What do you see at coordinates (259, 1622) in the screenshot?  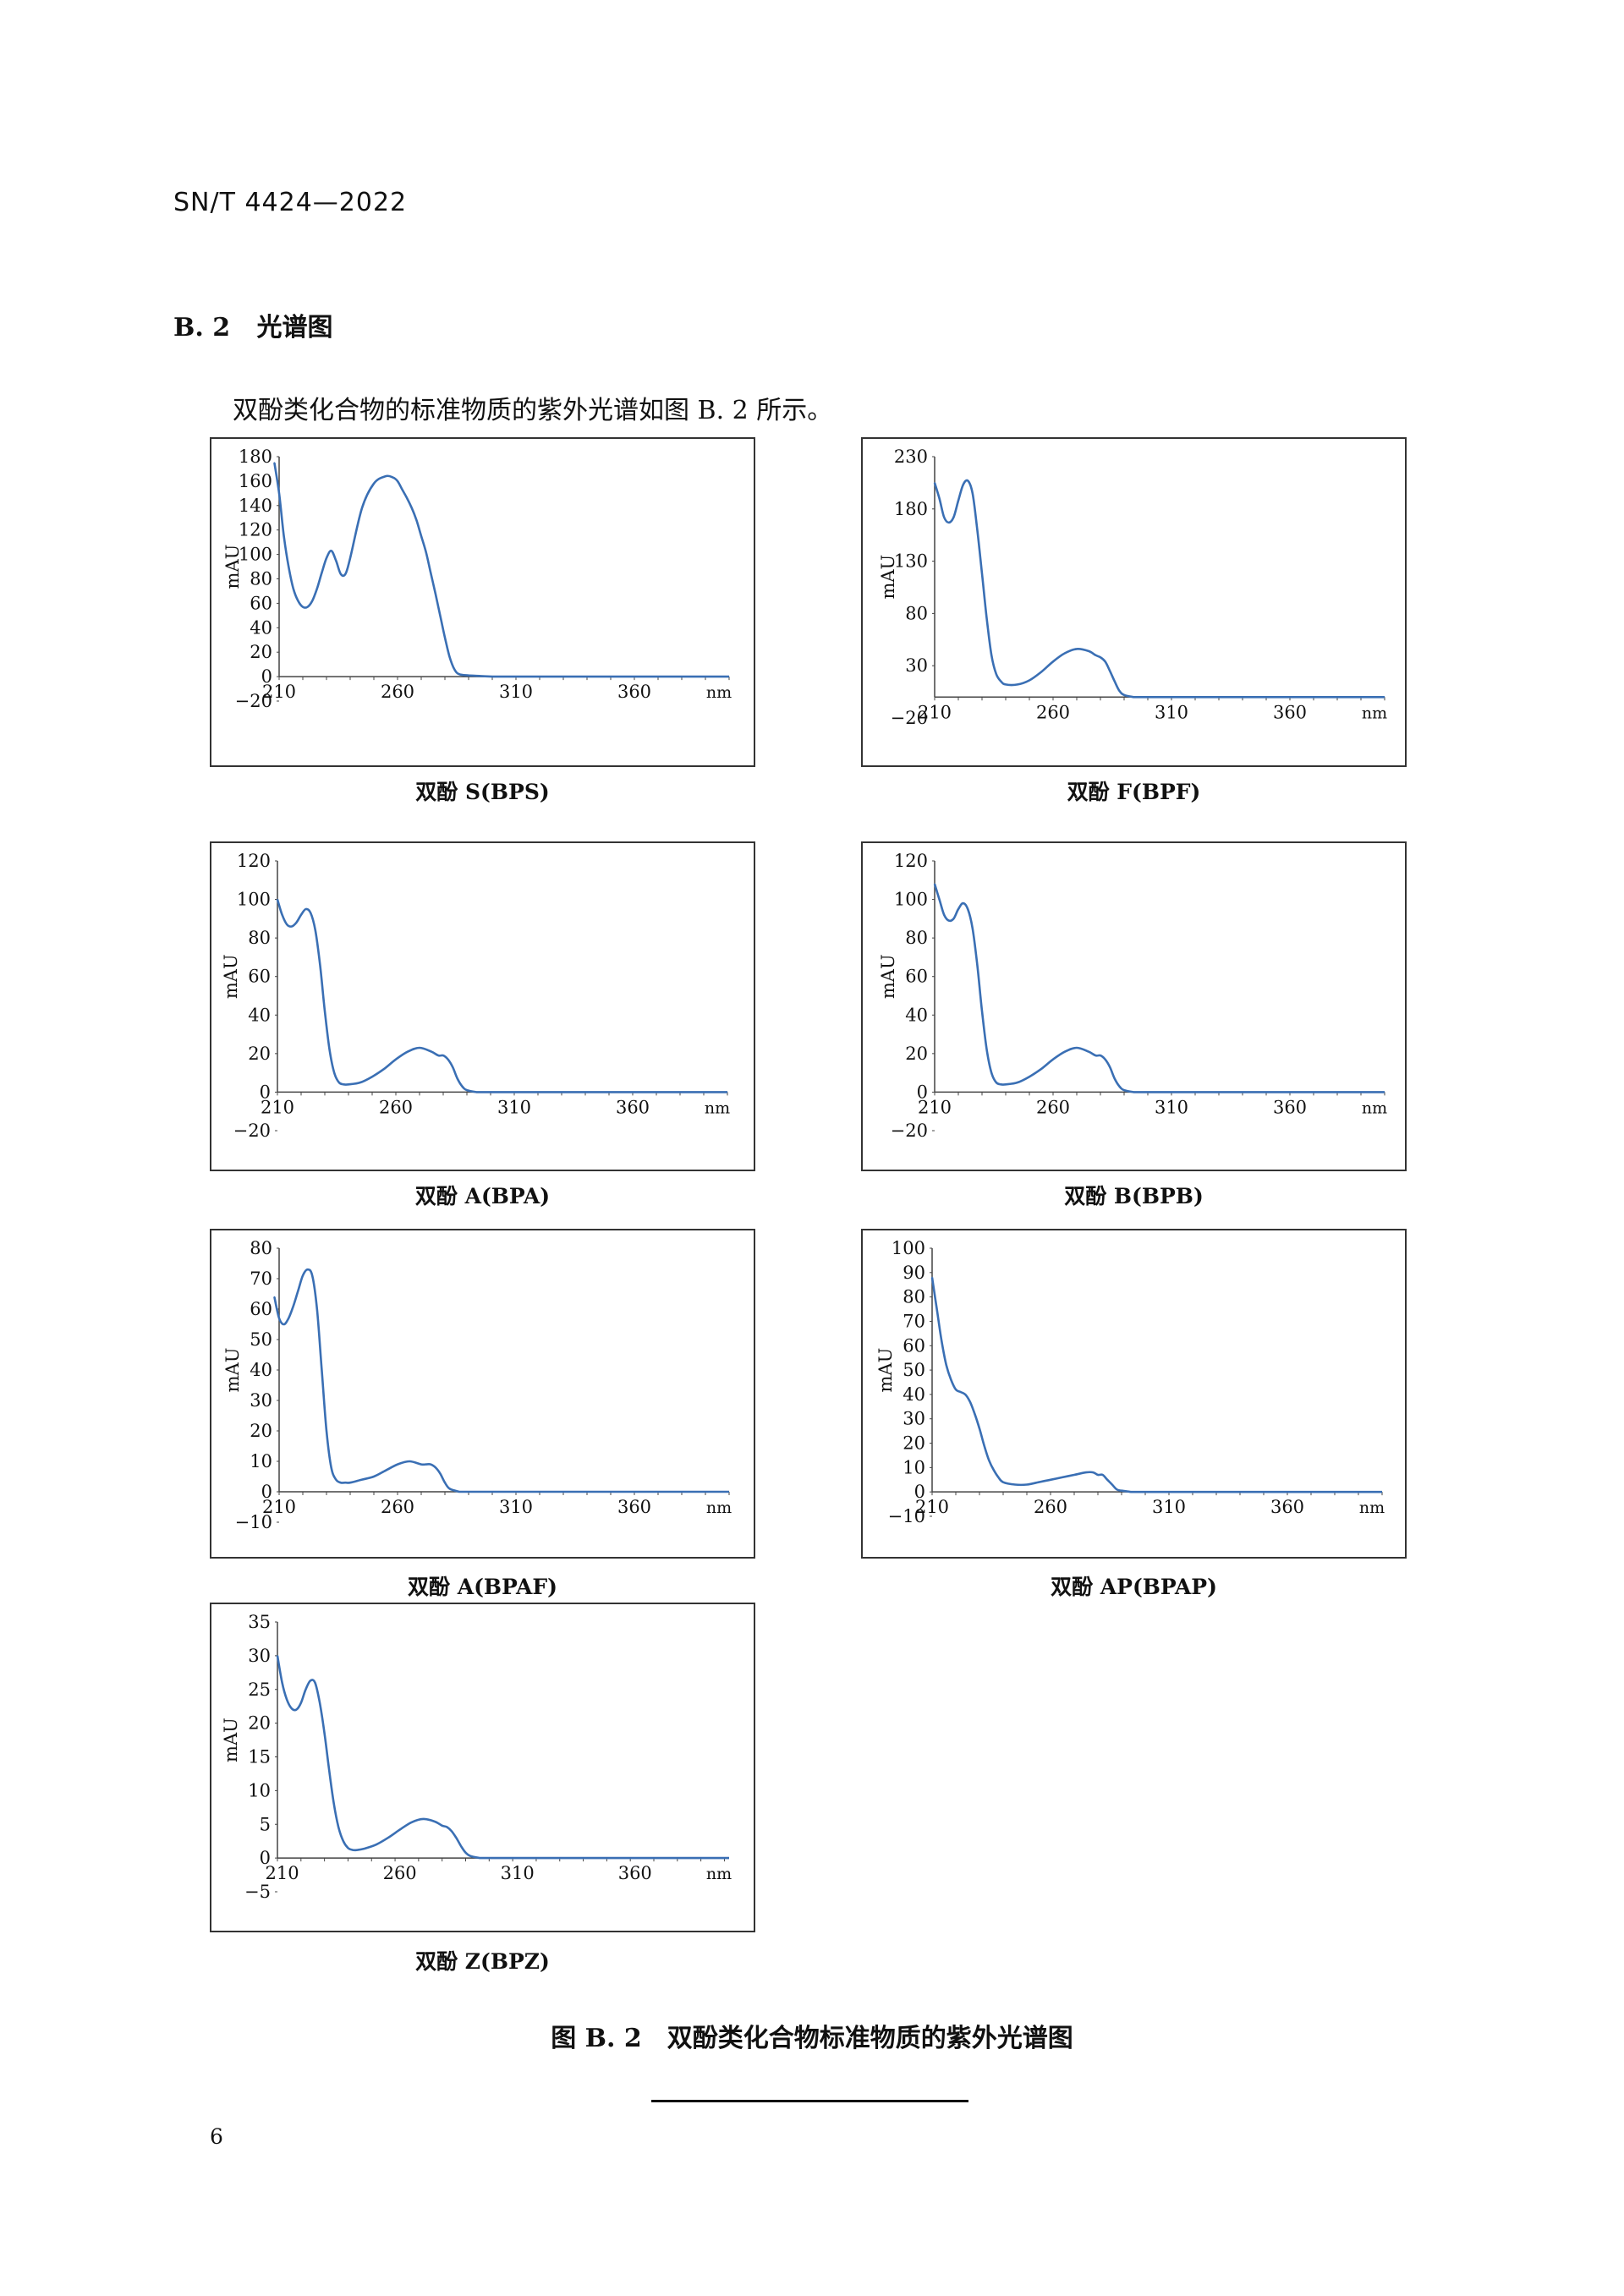 I see `y-tick-label: 35` at bounding box center [259, 1622].